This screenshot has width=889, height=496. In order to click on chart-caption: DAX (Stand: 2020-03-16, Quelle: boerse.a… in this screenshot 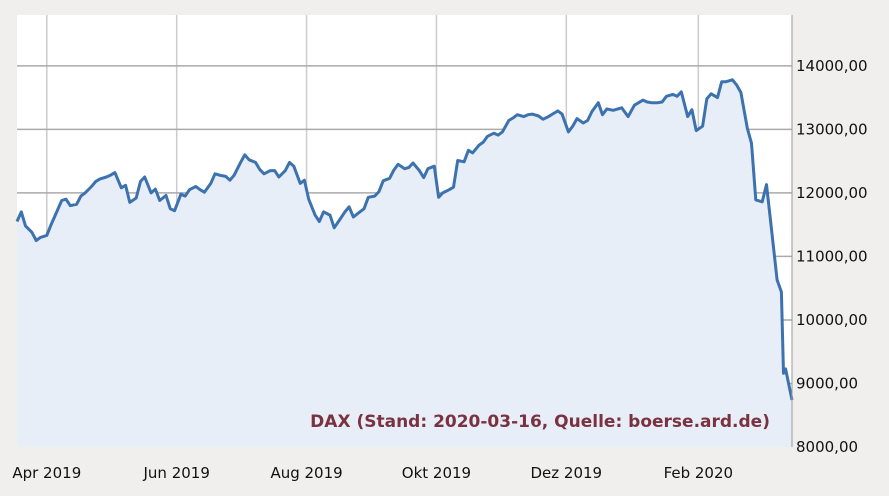, I will do `click(540, 422)`.